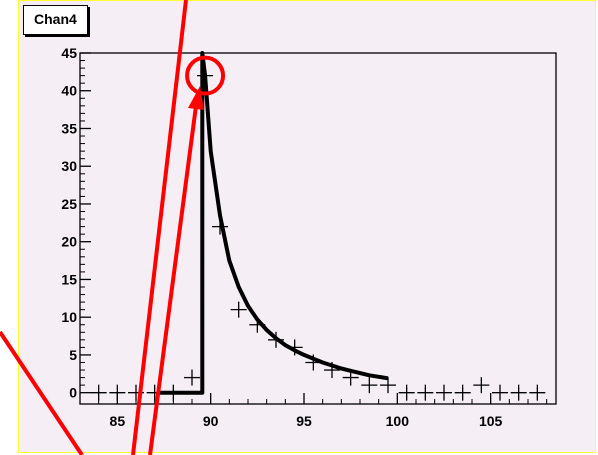 The image size is (598, 455). Describe the element at coordinates (69, 53) in the screenshot. I see `y-tick-label: 45` at that location.